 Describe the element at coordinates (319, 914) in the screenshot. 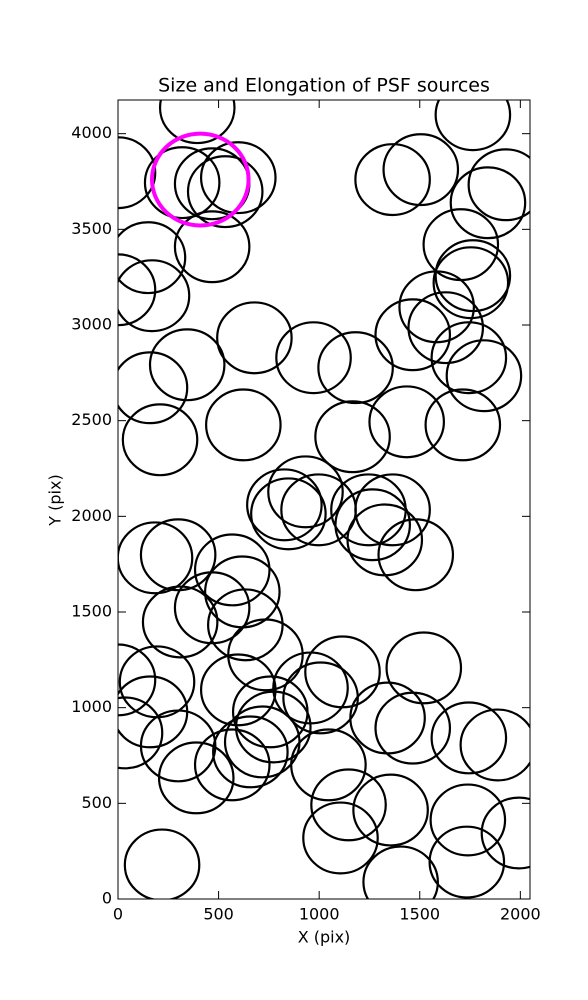

I see `x-tick-label: 1000` at that location.